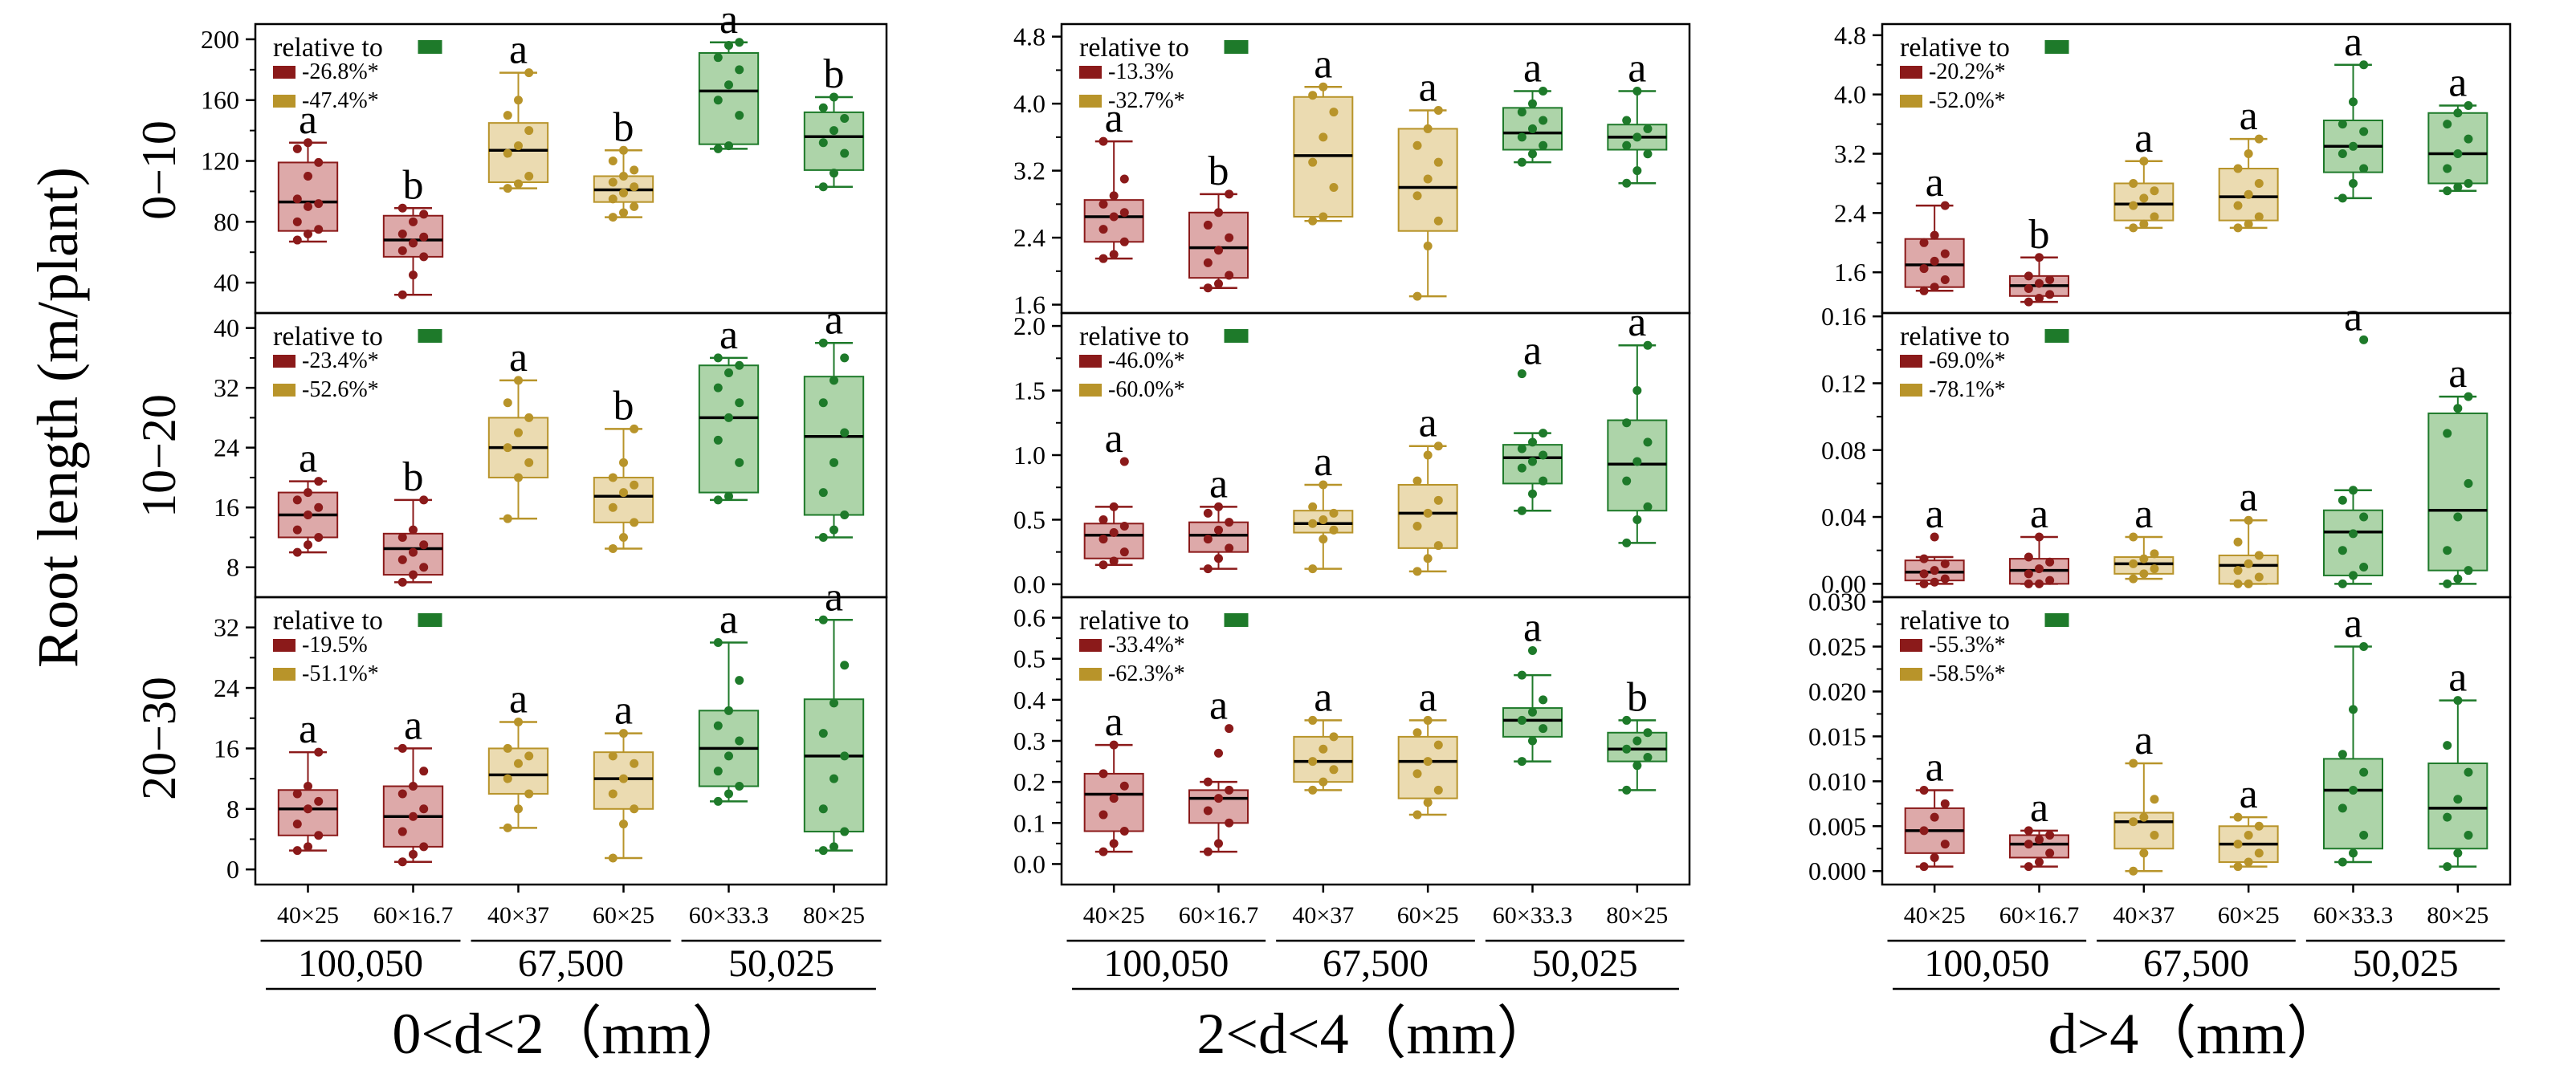 The height and width of the screenshot is (1082, 2576). What do you see at coordinates (1113, 493) in the screenshot?
I see `box-40-25: a` at bounding box center [1113, 493].